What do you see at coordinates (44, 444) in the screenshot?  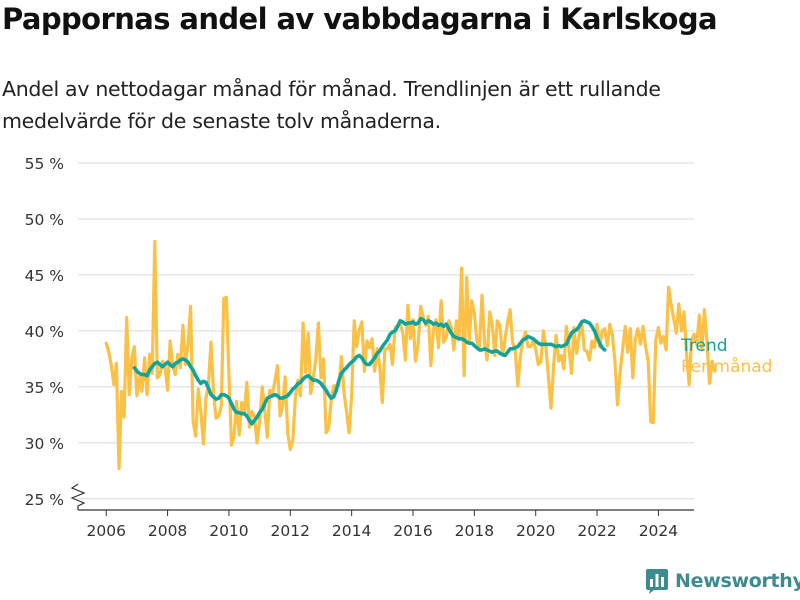 I see `y-tick-label: 30 %` at bounding box center [44, 444].